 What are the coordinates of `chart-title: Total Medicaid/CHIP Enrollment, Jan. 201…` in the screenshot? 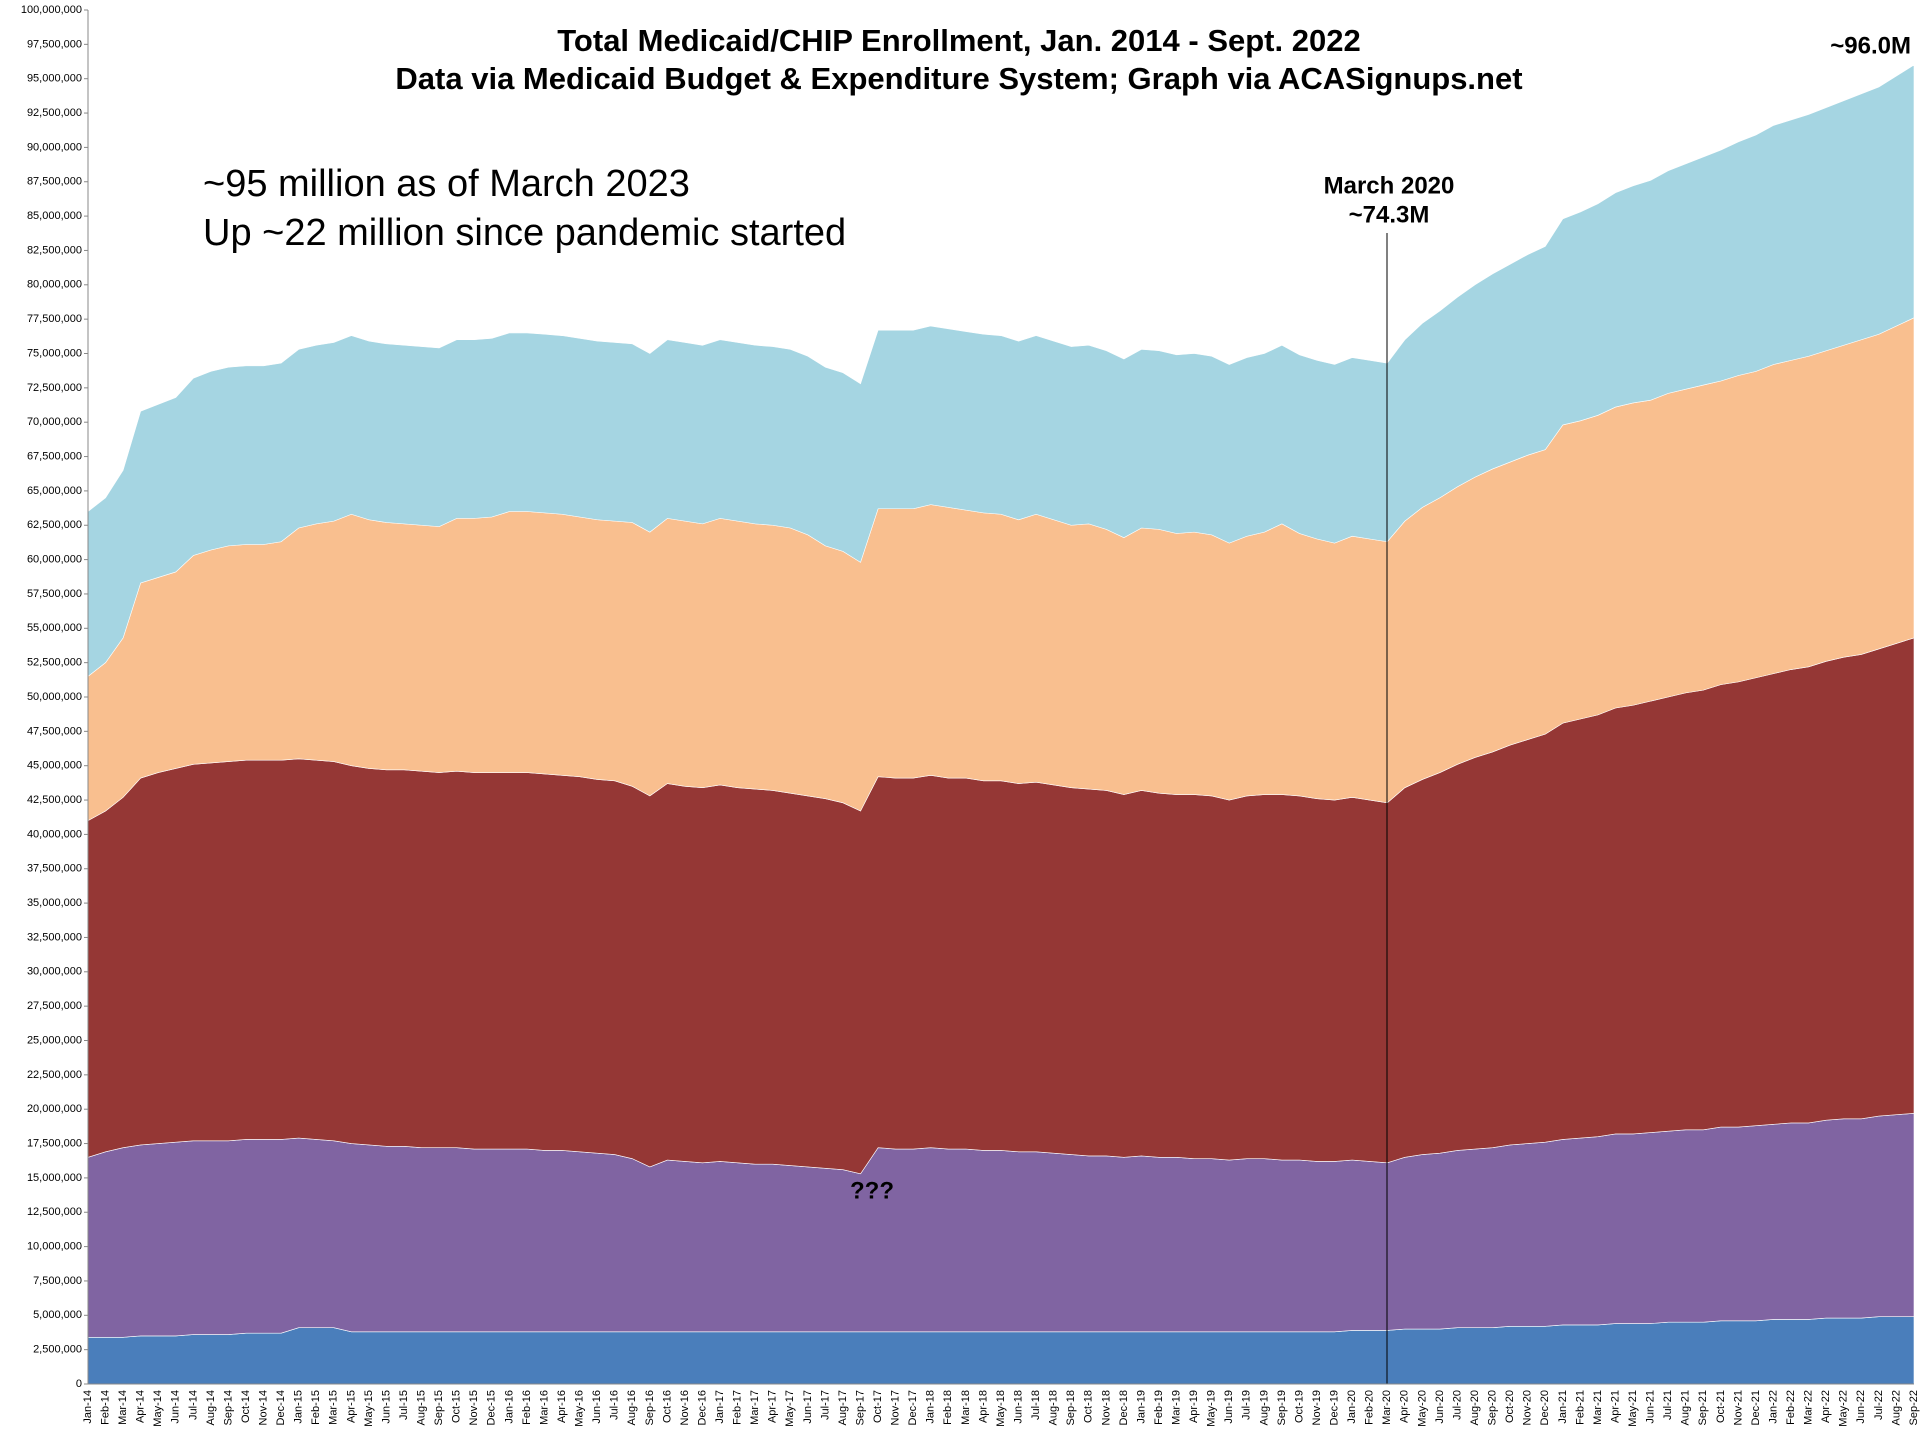 It's located at (958, 40).